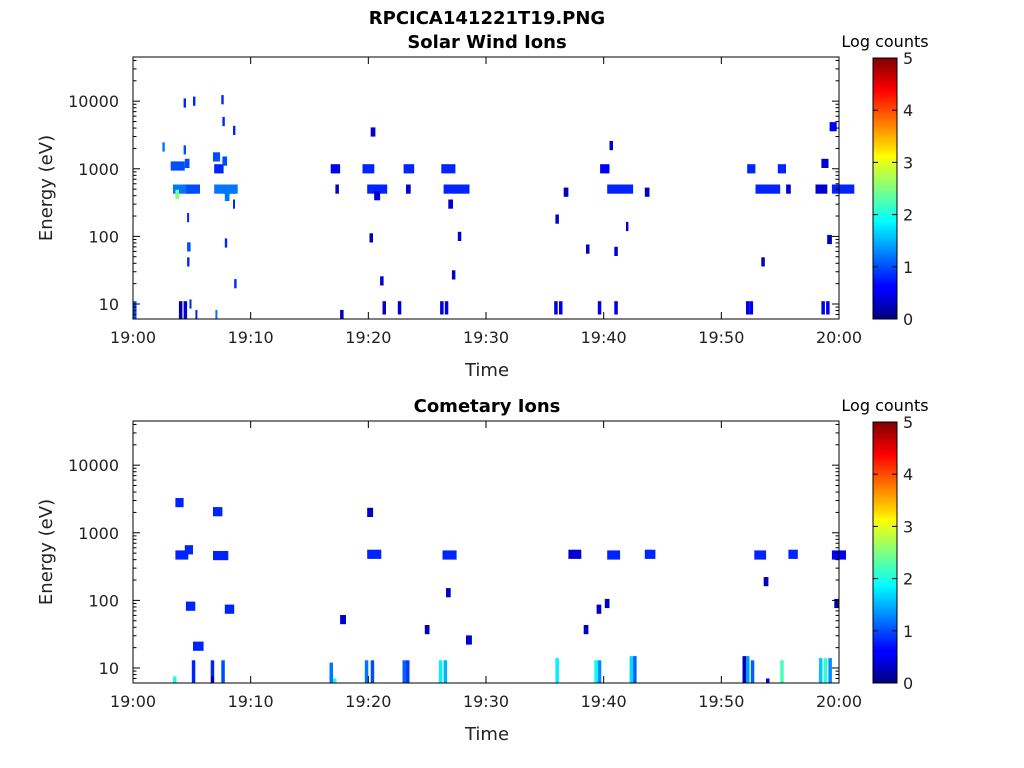 The height and width of the screenshot is (768, 1024). Describe the element at coordinates (884, 180) in the screenshot. I see `colorbar: Log counts 0 1 2 3 4 5` at that location.